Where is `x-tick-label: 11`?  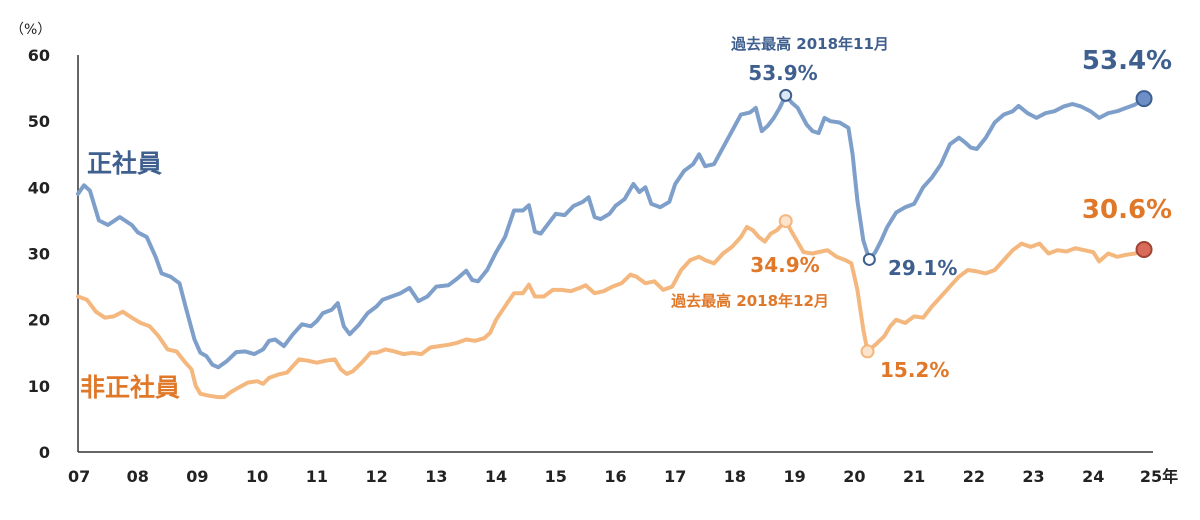
x-tick-label: 11 is located at coordinates (317, 476).